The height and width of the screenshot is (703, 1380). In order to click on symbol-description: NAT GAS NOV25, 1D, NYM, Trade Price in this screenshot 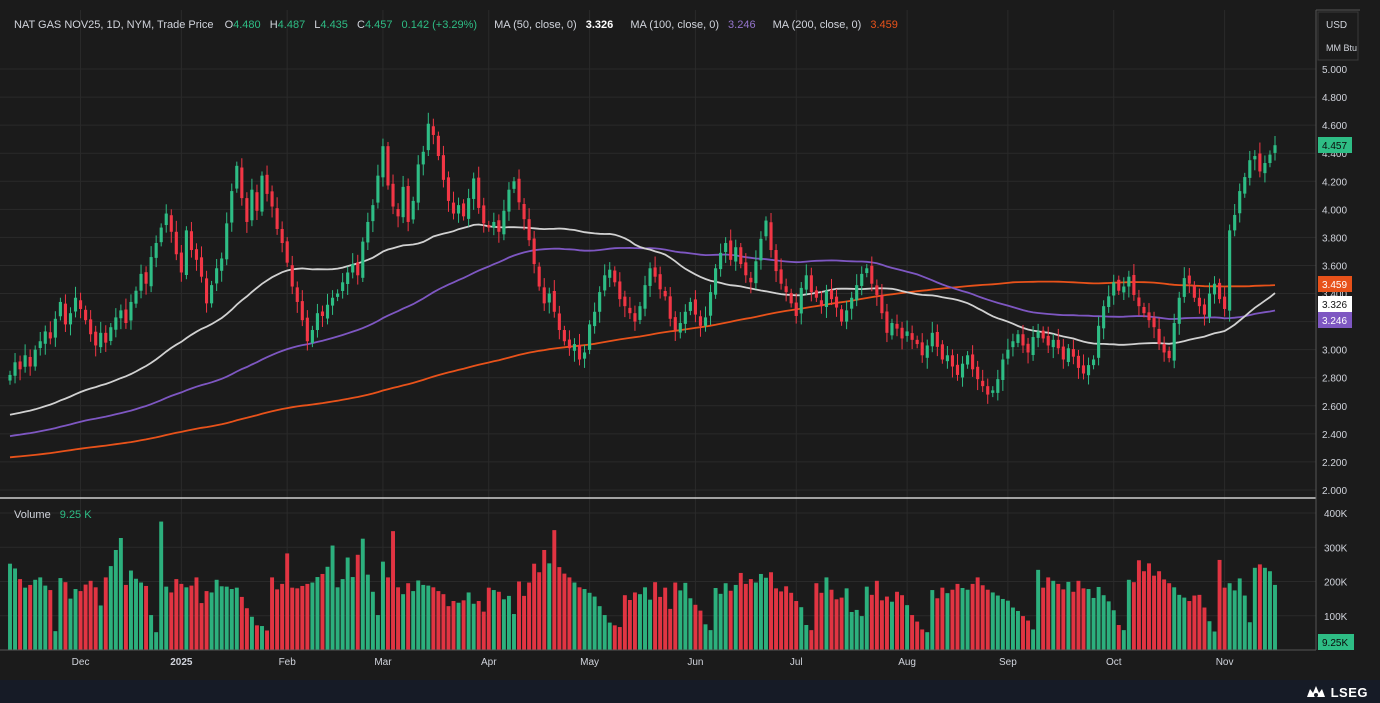, I will do `click(114, 25)`.